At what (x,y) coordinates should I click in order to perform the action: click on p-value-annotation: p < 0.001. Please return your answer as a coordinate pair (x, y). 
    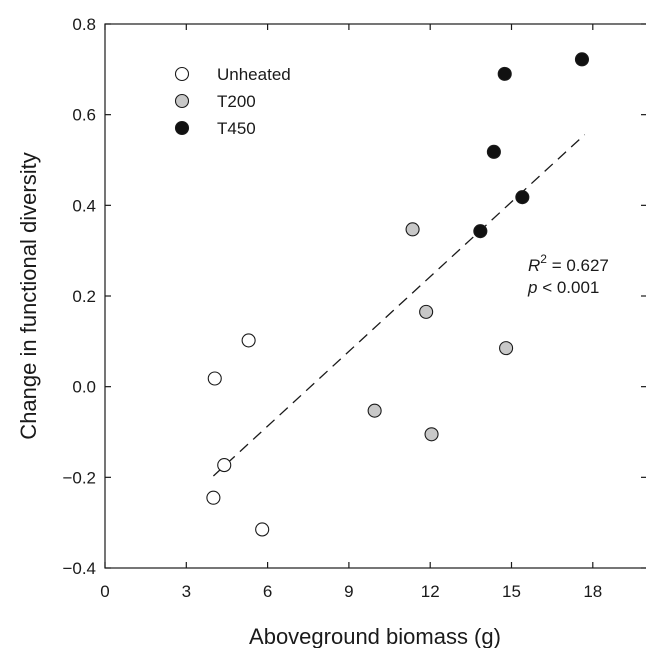
    Looking at the image, I should click on (563, 287).